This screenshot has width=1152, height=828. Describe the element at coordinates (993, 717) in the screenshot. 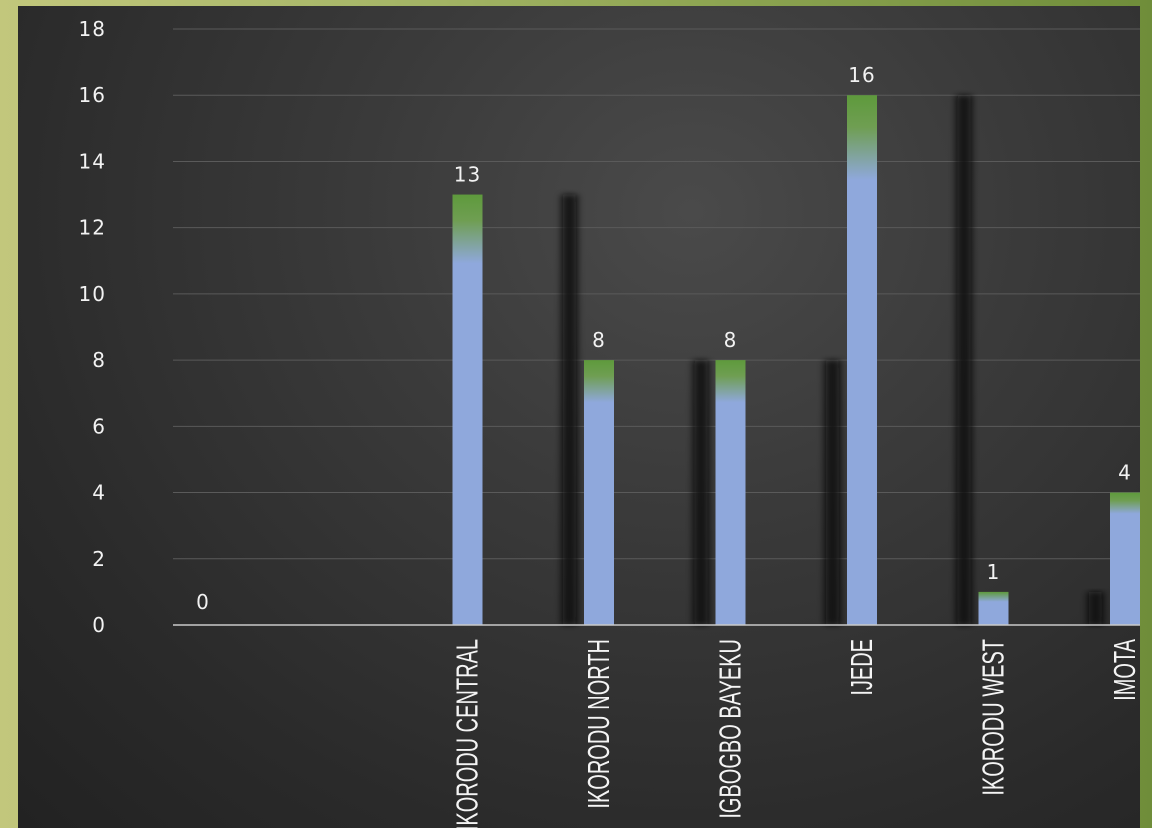

I see `category-label: IKORODU WEST` at that location.